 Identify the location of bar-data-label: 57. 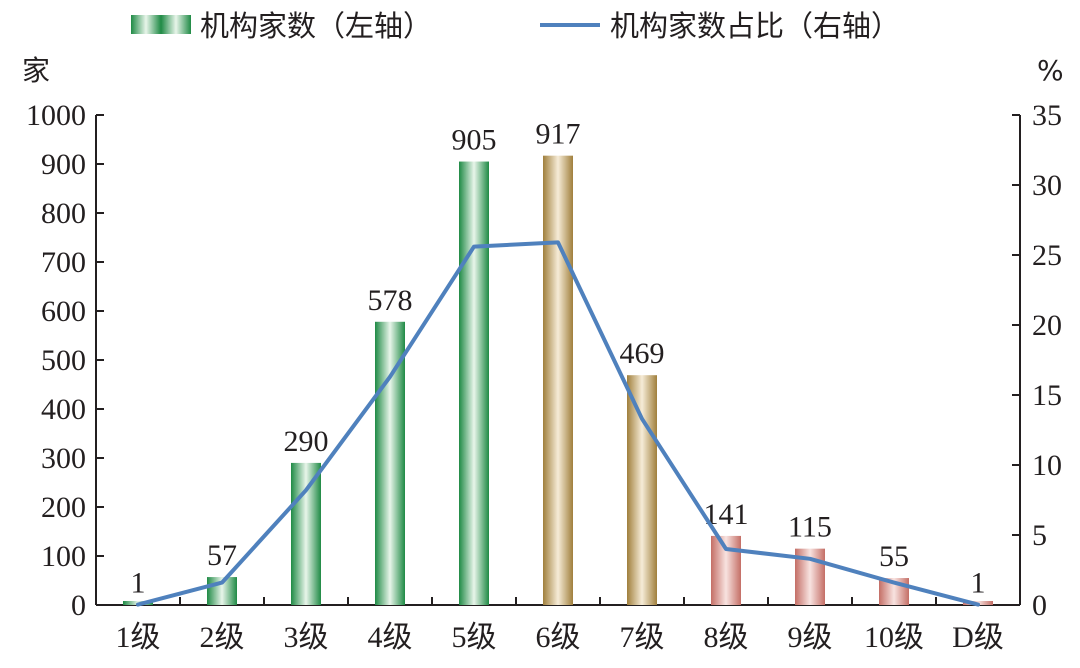
(222, 555).